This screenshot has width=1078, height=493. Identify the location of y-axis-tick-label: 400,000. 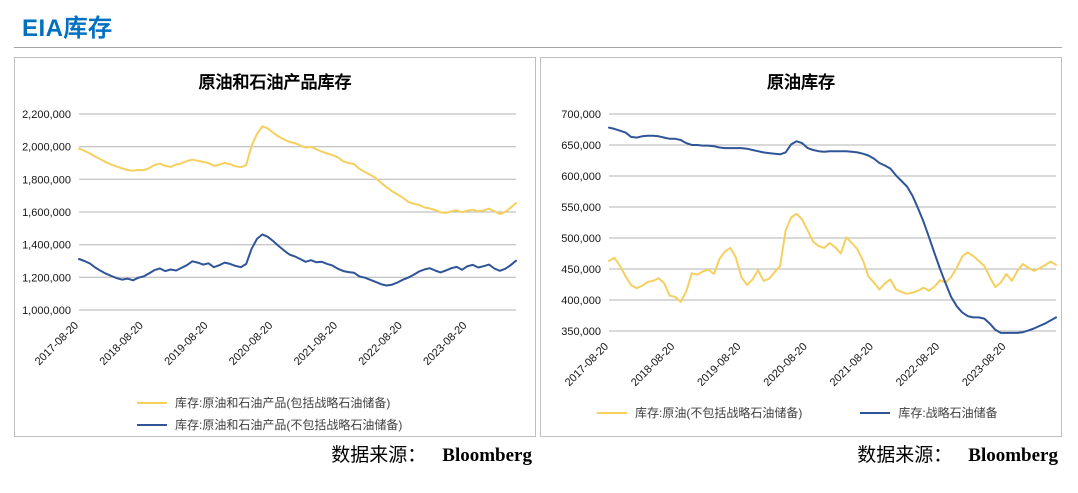
(581, 301).